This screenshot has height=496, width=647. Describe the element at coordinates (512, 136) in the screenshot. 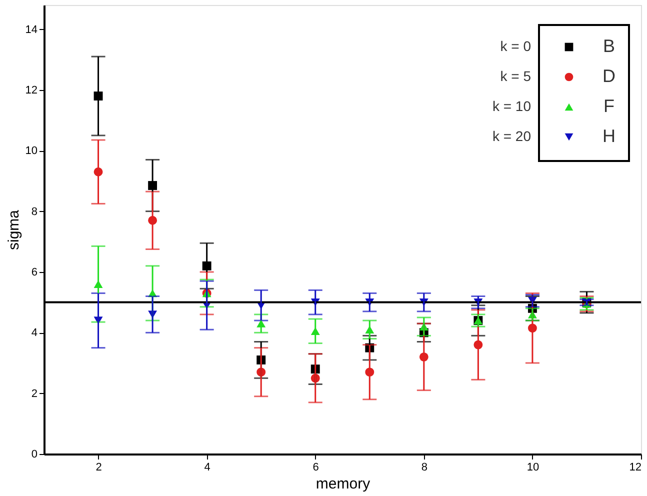

I see `annotation: k = 20` at that location.